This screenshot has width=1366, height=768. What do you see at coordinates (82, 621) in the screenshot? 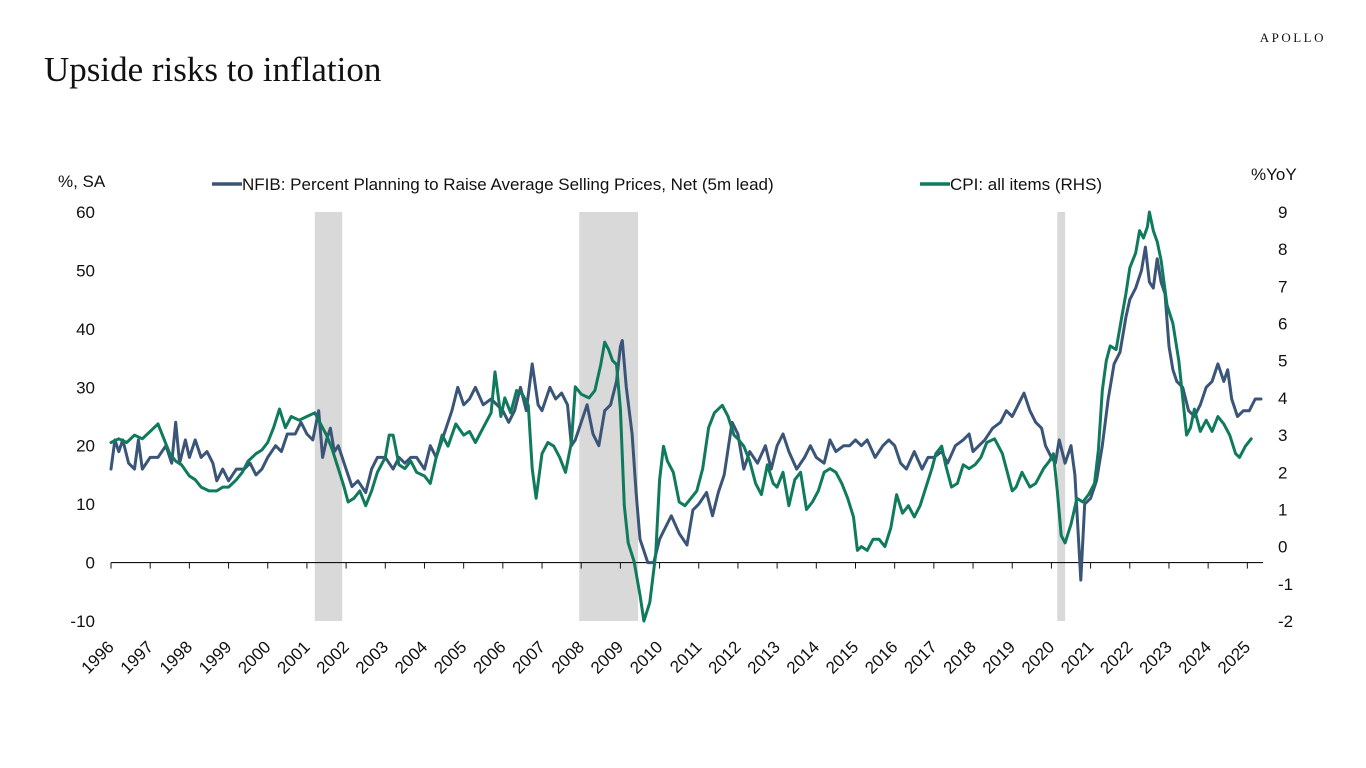
I see `y-left-tick-label: -10` at bounding box center [82, 621].